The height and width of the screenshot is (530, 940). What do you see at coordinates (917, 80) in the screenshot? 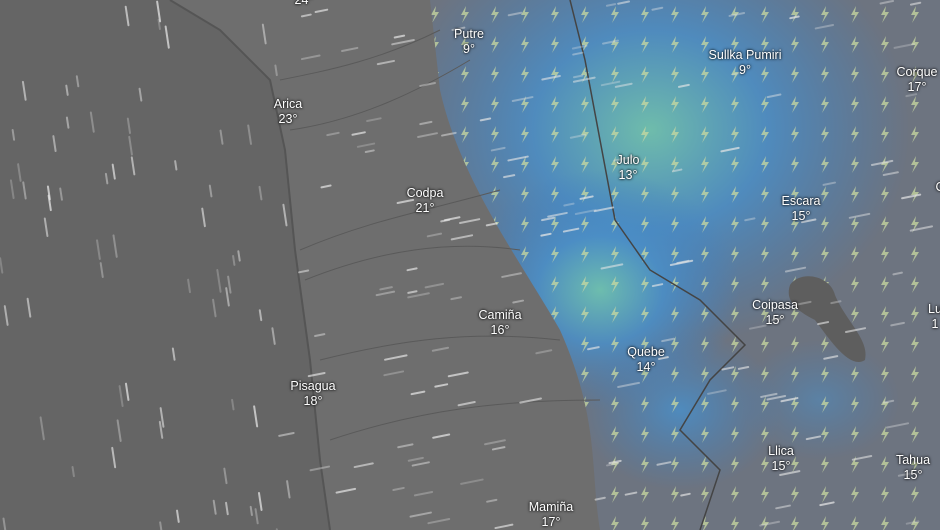
I see `place-label: Corque 17°` at bounding box center [917, 80].